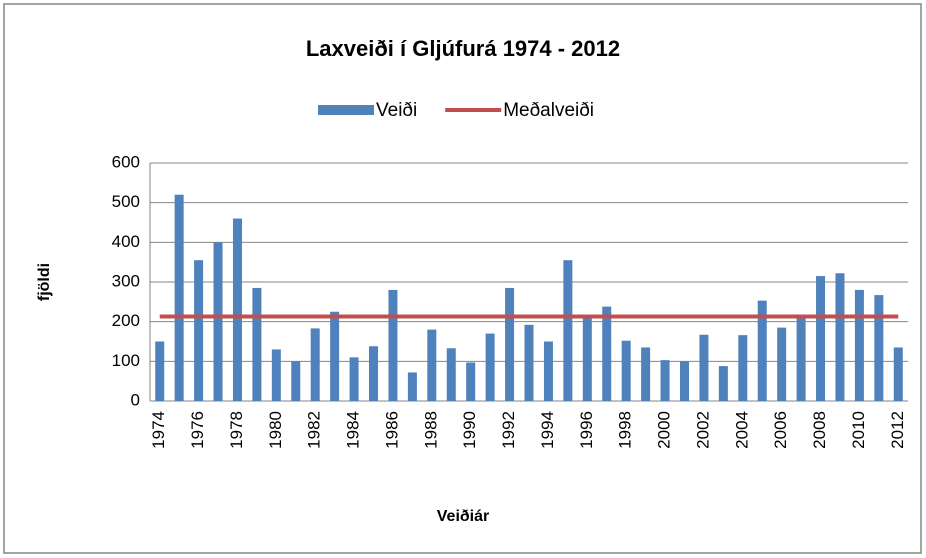 The image size is (926, 558). What do you see at coordinates (702, 430) in the screenshot?
I see `x-tick-label: 2002` at bounding box center [702, 430].